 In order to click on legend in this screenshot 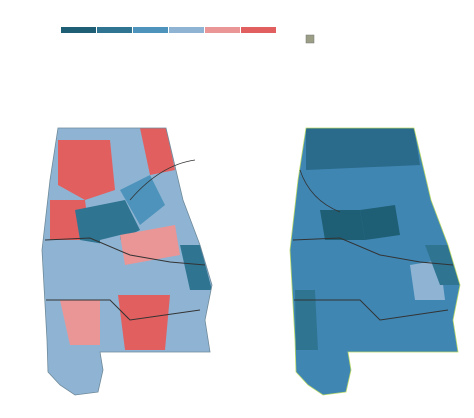, I will do `click(188, 35)`.